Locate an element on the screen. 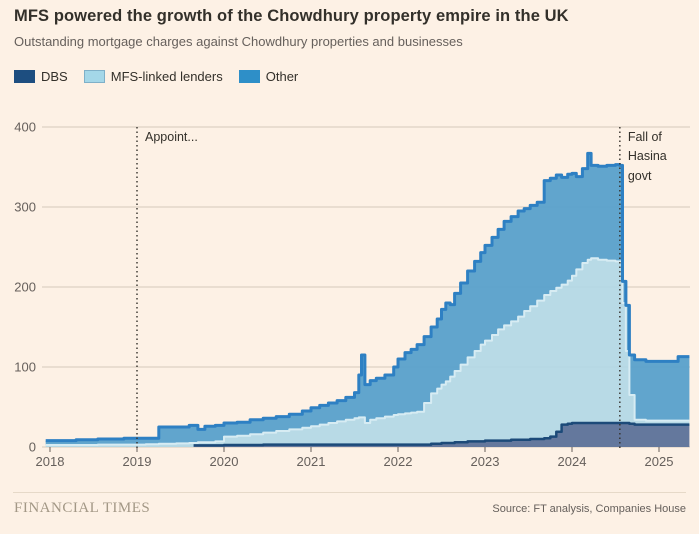  y-axis-label-200: 200 is located at coordinates (25, 287).